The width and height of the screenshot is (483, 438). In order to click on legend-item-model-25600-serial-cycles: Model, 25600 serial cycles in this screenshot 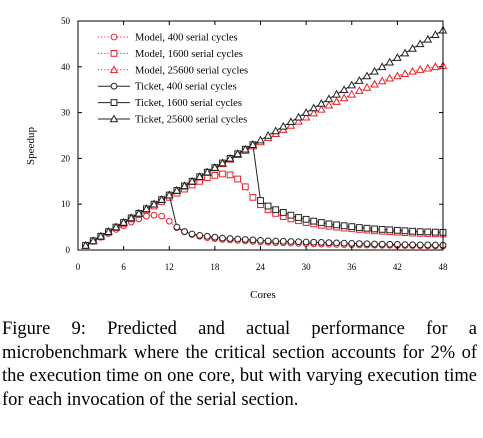, I will do `click(173, 70)`.